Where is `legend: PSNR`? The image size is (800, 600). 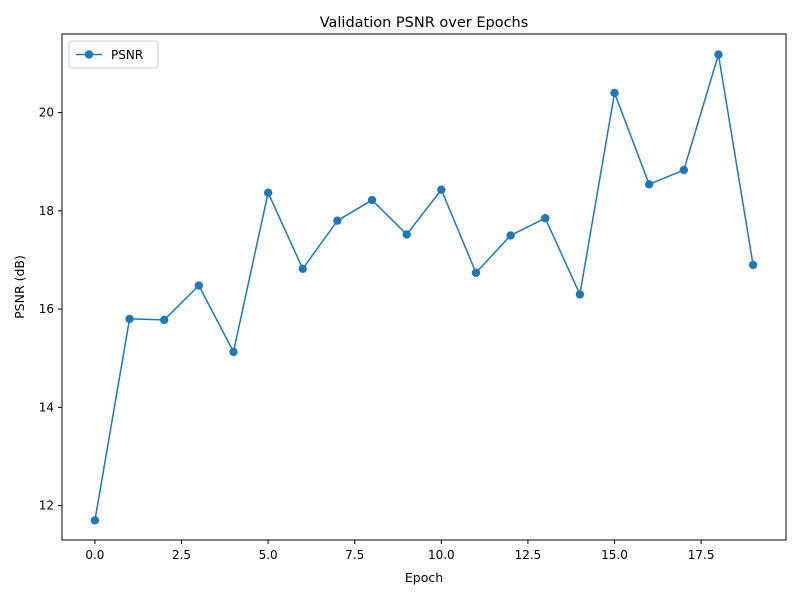 legend: PSNR is located at coordinates (113, 54).